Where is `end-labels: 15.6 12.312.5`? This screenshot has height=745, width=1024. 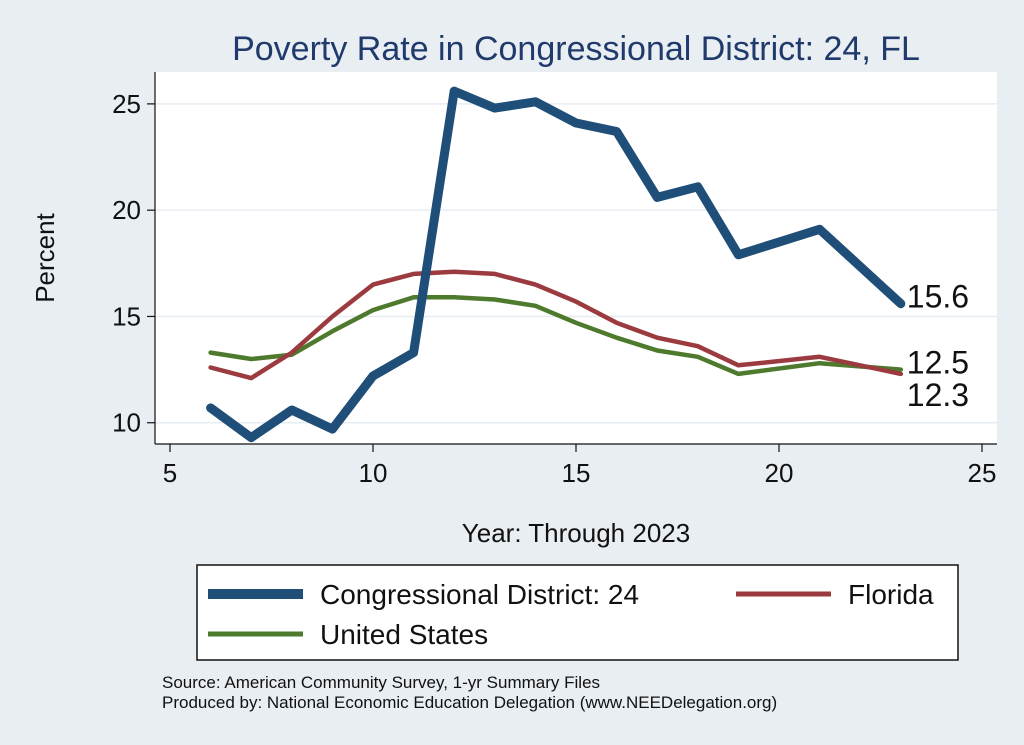
end-labels: 15.6 12.312.5 is located at coordinates (938, 346).